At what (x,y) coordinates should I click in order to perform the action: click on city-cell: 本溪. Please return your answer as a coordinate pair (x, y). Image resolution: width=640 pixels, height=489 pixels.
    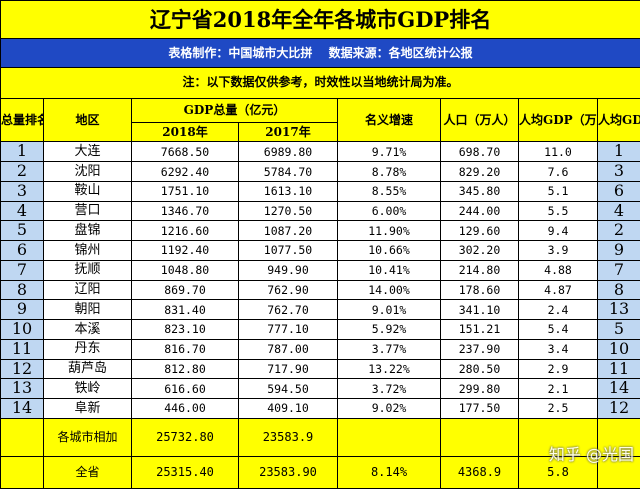
    Looking at the image, I should click on (87, 329).